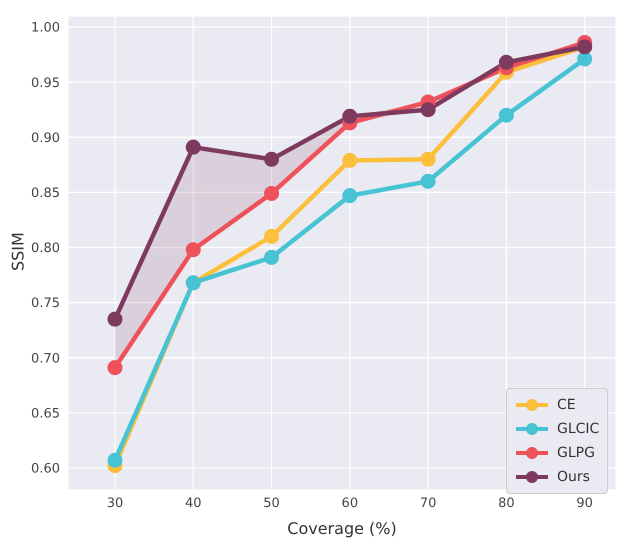 Image resolution: width=624 pixels, height=552 pixels. I want to click on x-tick-label: 80, so click(506, 504).